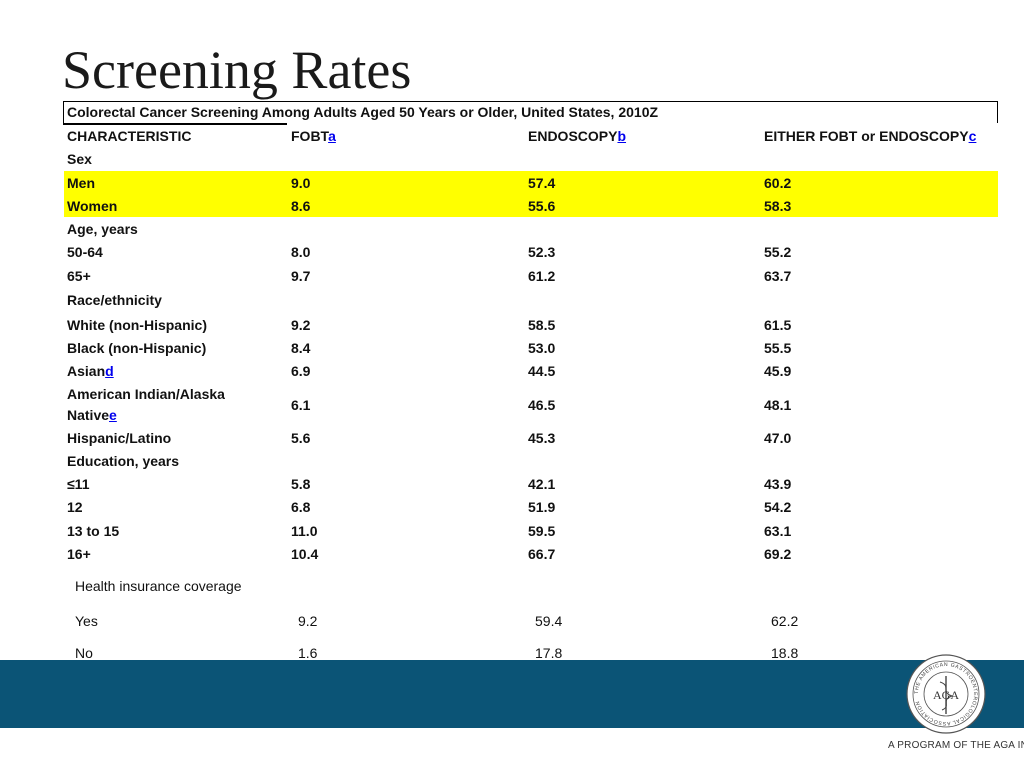 This screenshot has width=1024, height=768. I want to click on cell-fobt: 6.9, so click(301, 371).